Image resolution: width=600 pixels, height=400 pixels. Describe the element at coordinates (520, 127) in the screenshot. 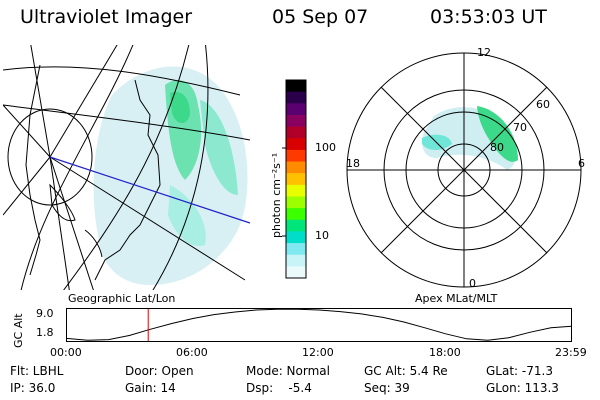

I see `lat-label-70: 70` at that location.